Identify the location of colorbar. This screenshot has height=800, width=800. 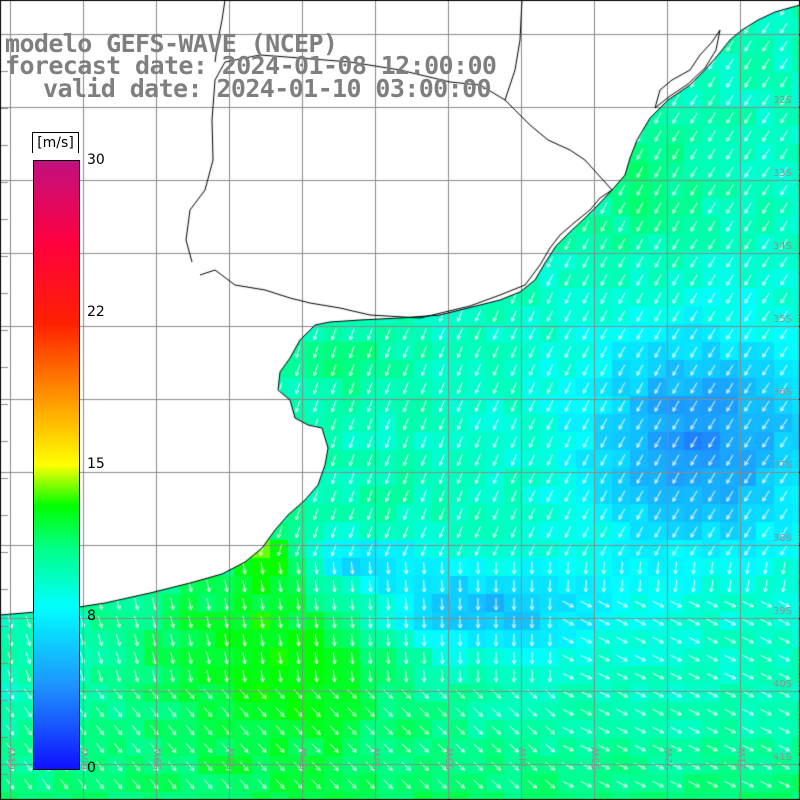
(56, 465).